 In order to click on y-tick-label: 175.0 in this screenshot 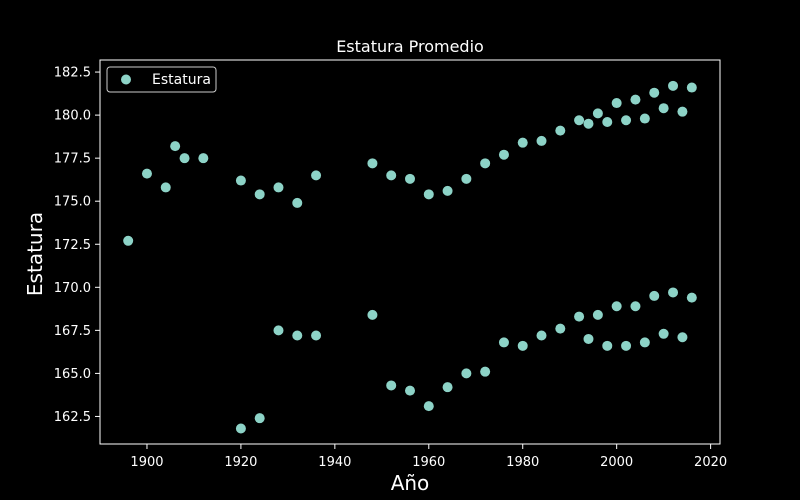, I will do `click(72, 202)`.